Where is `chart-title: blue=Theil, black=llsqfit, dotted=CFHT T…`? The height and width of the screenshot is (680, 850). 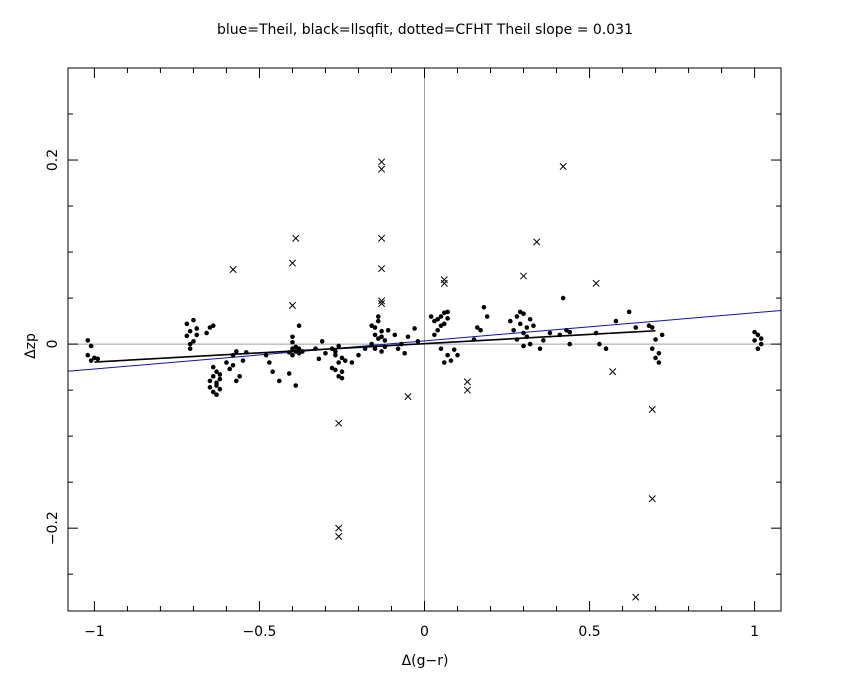
chart-title: blue=Theil, black=llsqfit, dotted=CFHT T… is located at coordinates (425, 30).